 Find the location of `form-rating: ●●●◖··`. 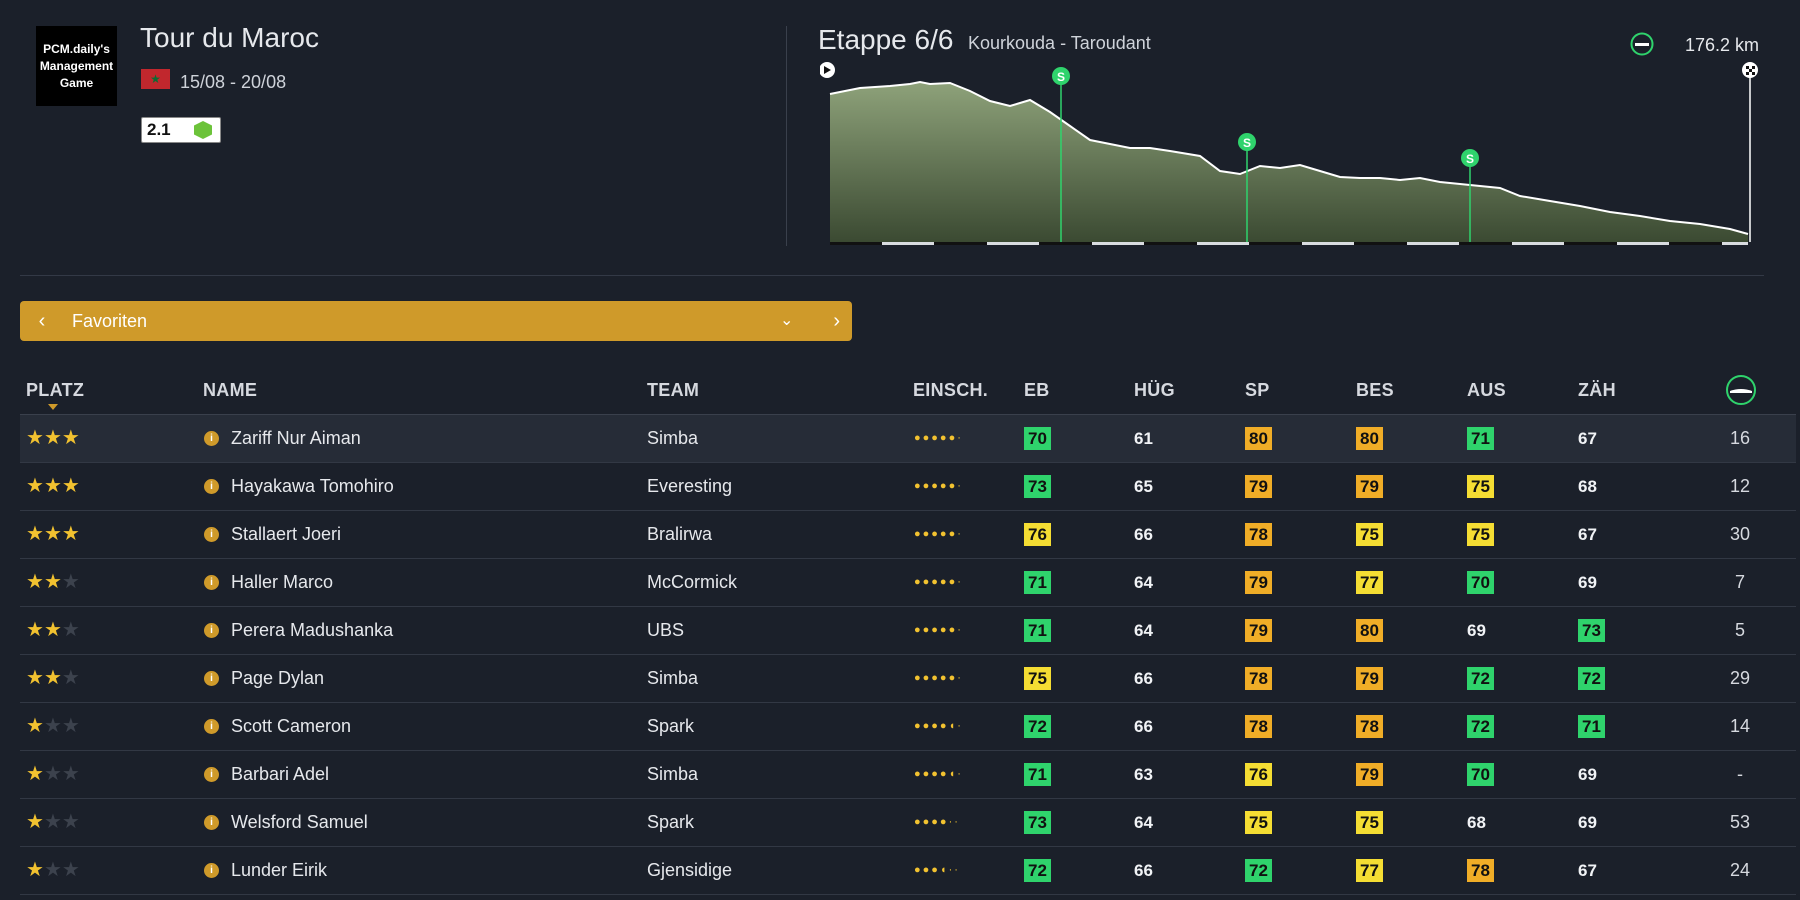

form-rating: ●●●◖·· is located at coordinates (937, 870).